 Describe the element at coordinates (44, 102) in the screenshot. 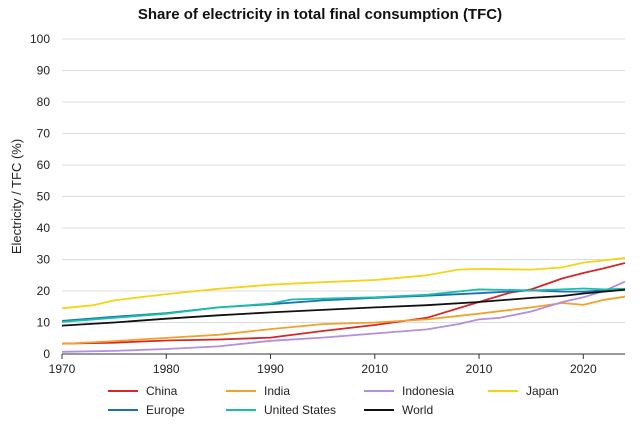

I see `y-tick-label: 80` at that location.